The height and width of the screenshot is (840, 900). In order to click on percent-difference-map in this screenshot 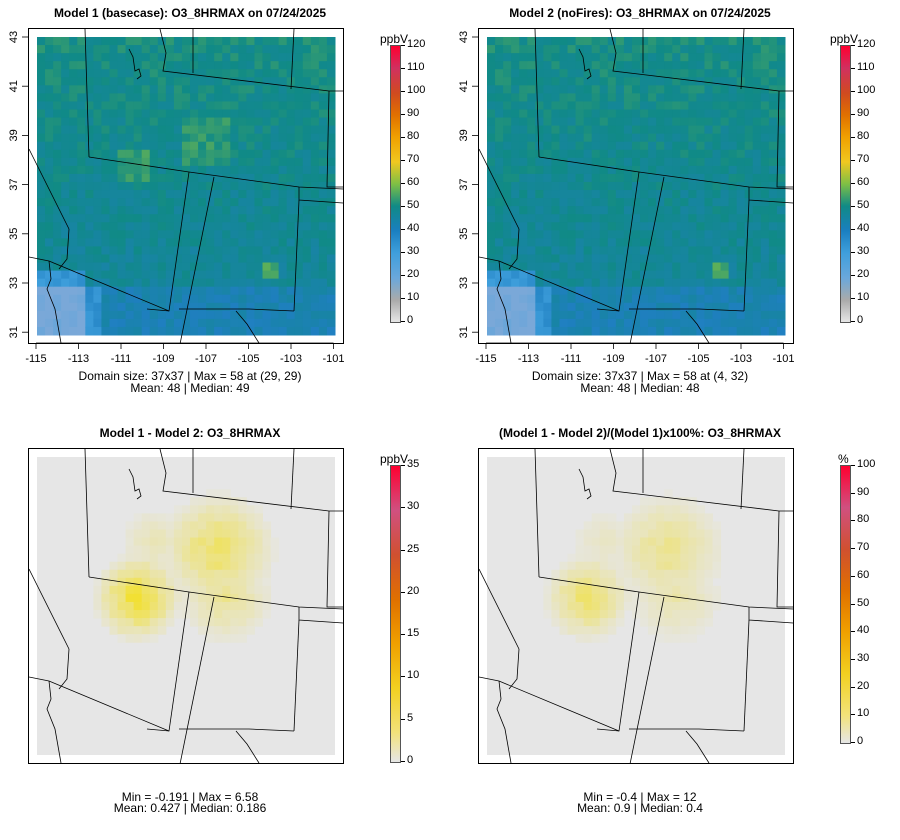, I will do `click(636, 606)`.